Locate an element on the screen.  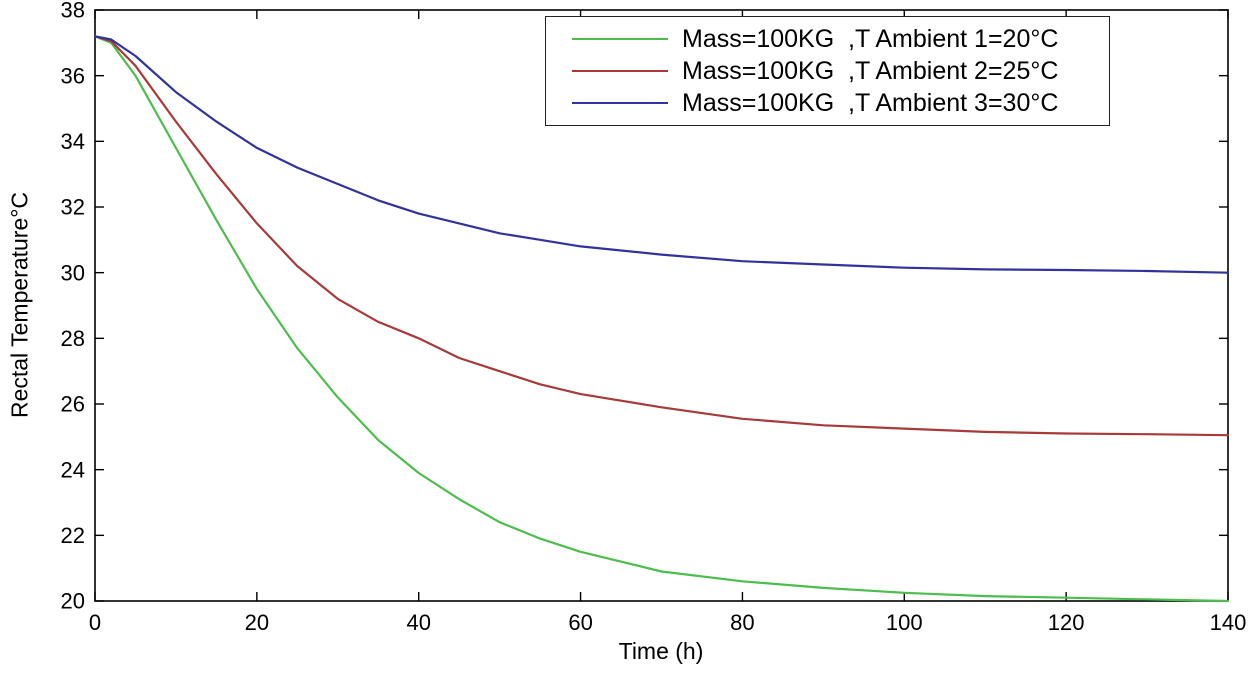
y-tick-label: 36 is located at coordinates (73, 75).